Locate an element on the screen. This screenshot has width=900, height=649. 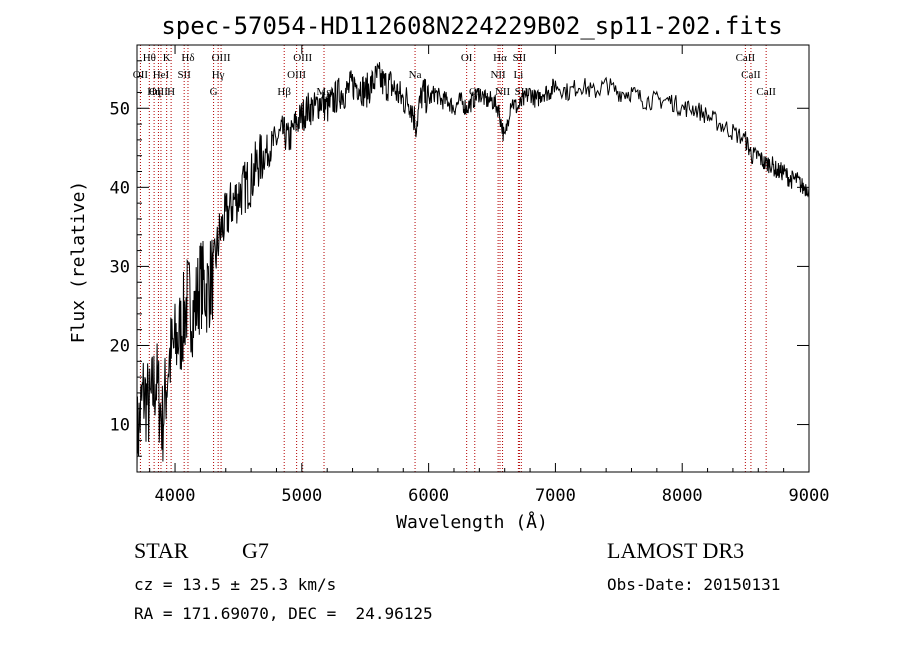
line-label-1: K is located at coordinates (167, 58).